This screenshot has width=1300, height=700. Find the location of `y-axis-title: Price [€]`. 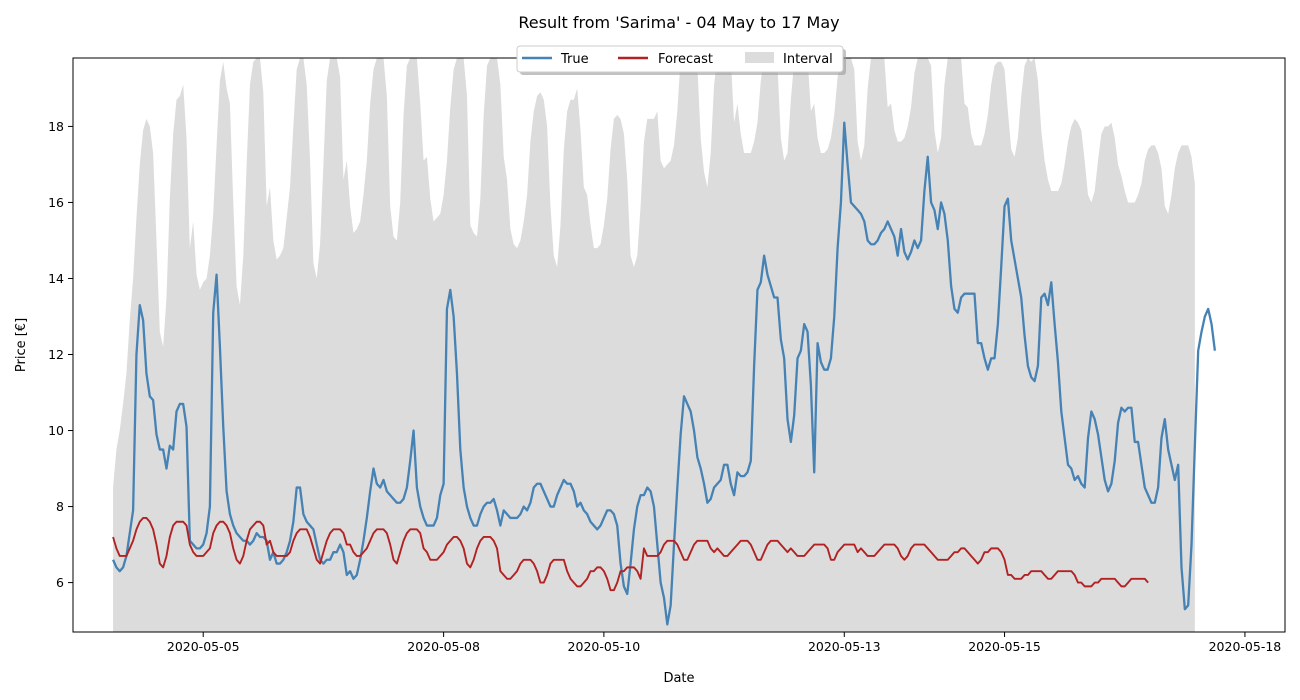

y-axis-title: Price [€] is located at coordinates (21, 345).